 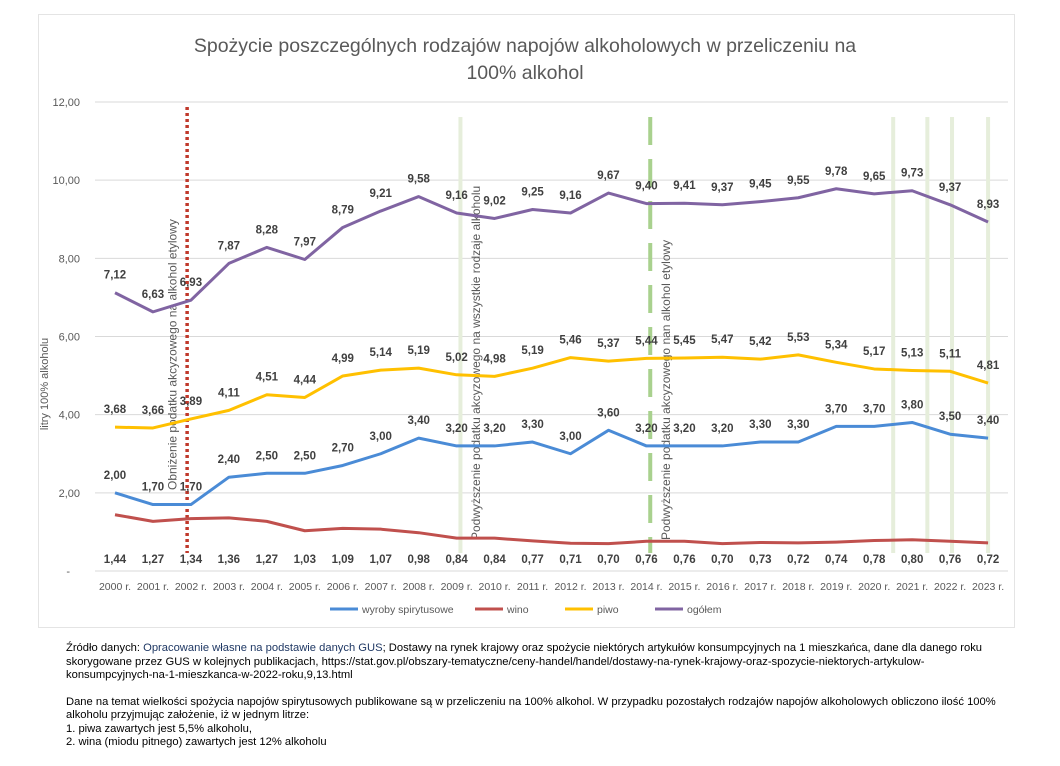 What do you see at coordinates (608, 413) in the screenshot?
I see `data-label: 3,60` at bounding box center [608, 413].